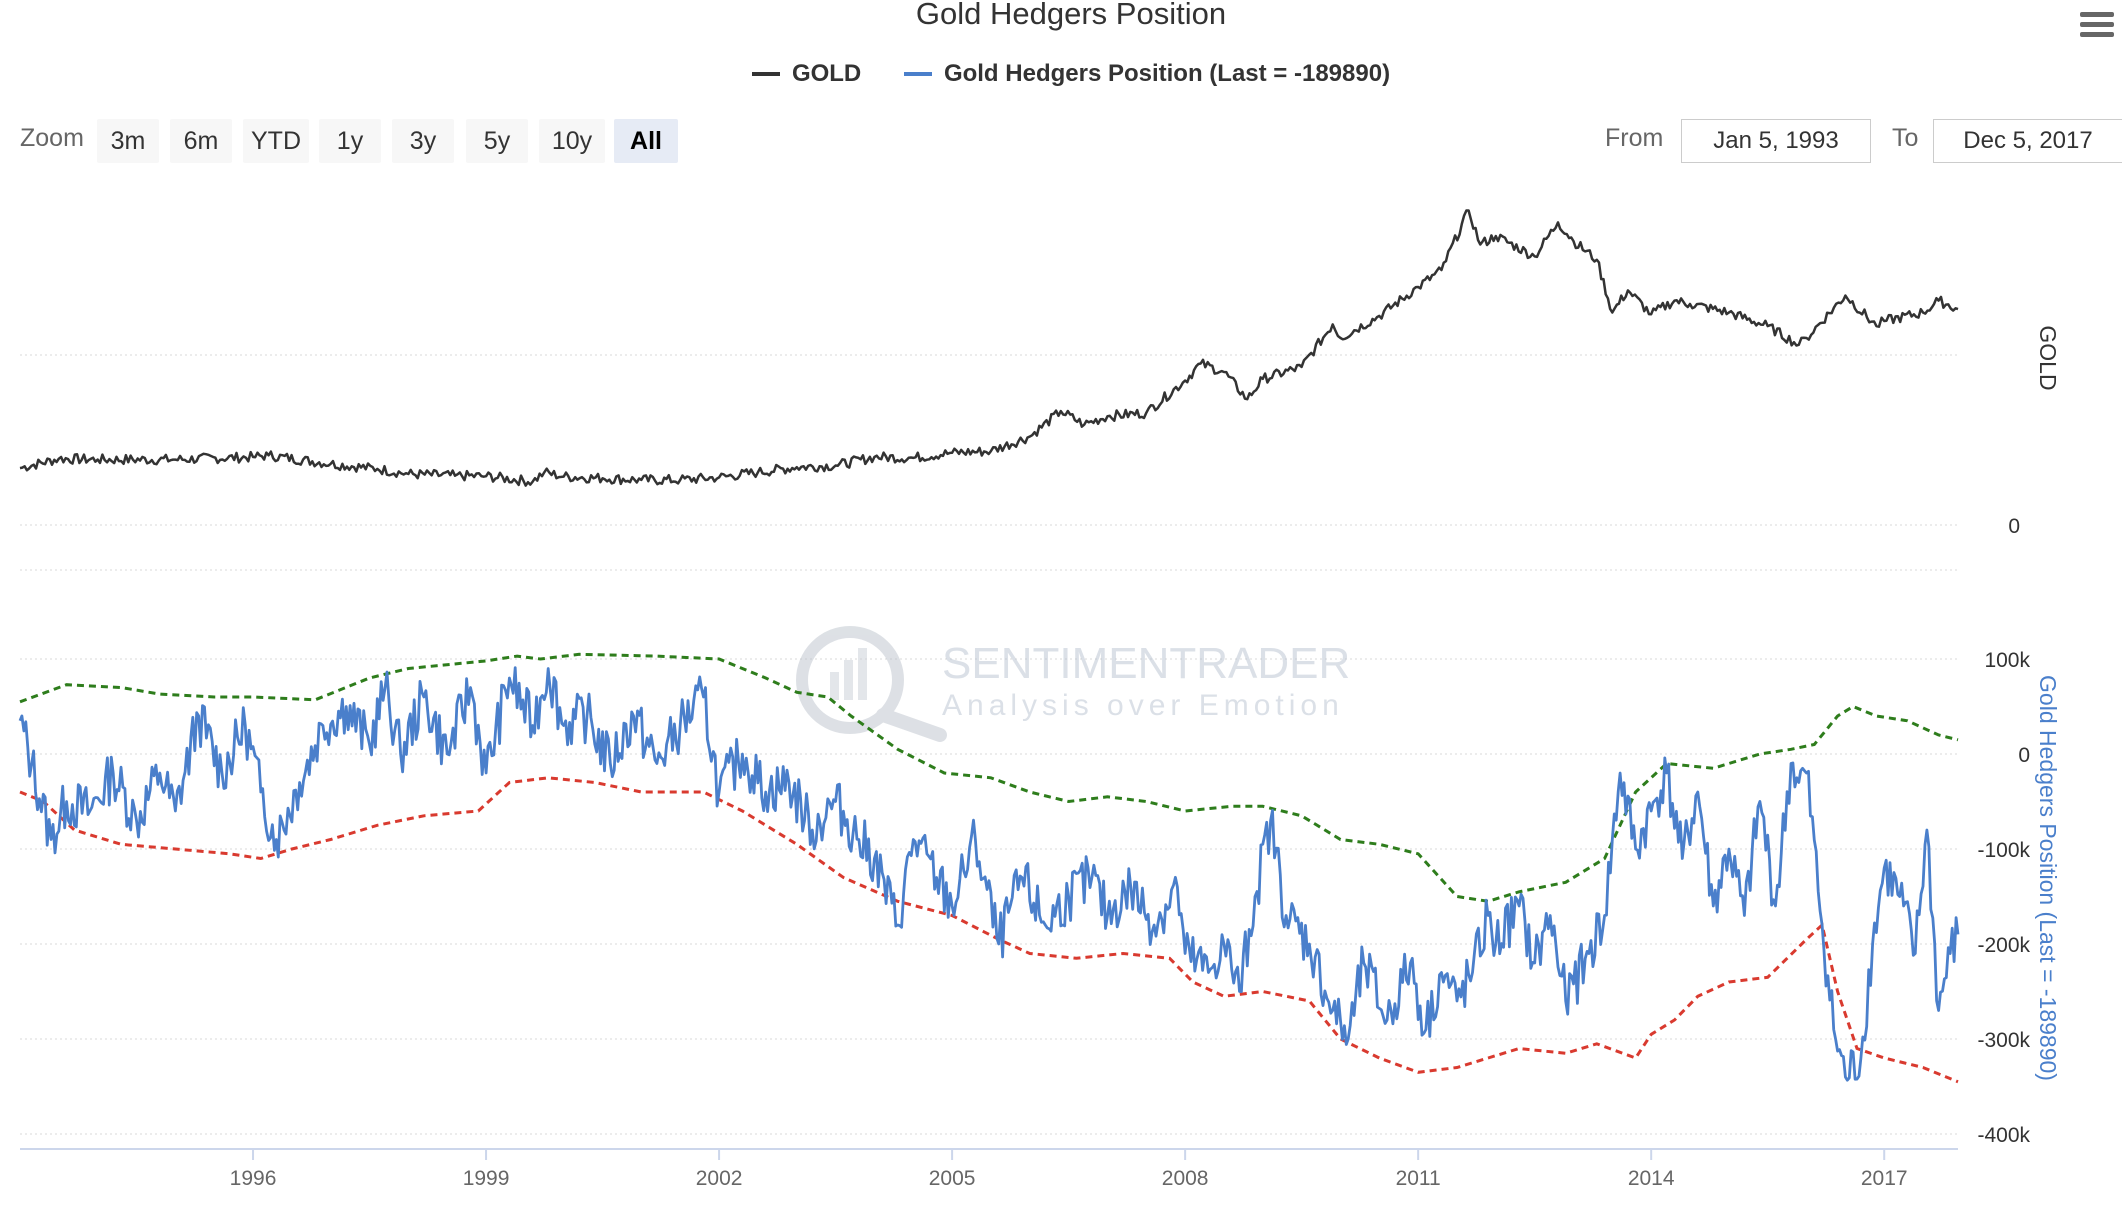 The image size is (2122, 1214). I want to click on zoom-button-ytd: YTD, so click(276, 141).